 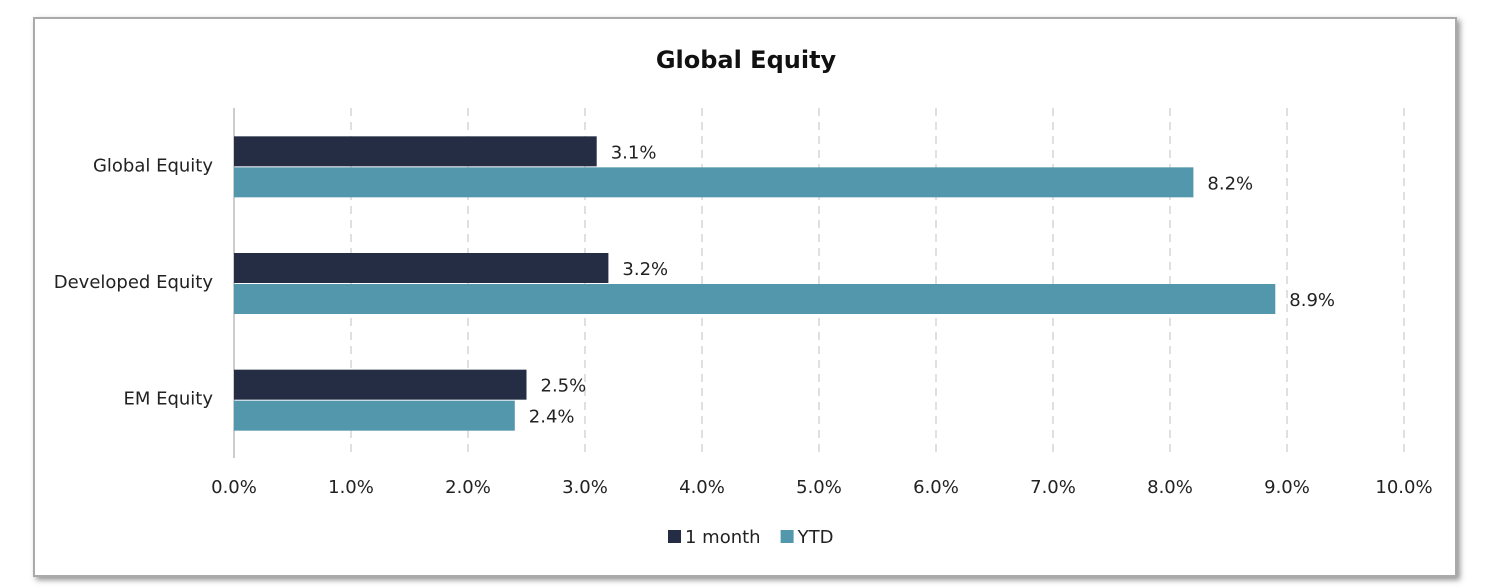 I want to click on x-tick-label: 9.0%, so click(x=1287, y=487).